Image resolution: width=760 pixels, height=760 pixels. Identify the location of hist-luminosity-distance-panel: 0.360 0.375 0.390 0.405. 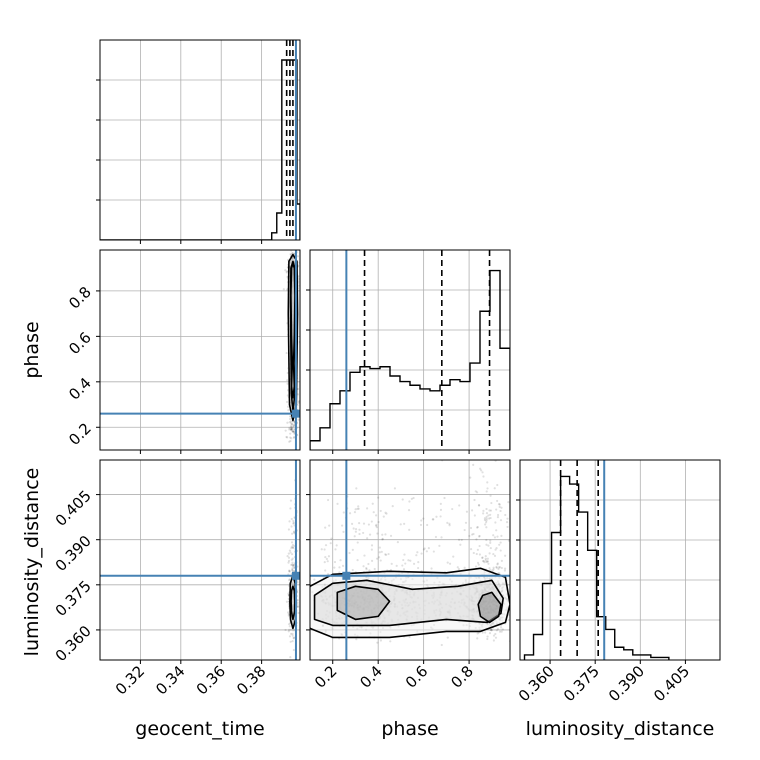
(618, 582).